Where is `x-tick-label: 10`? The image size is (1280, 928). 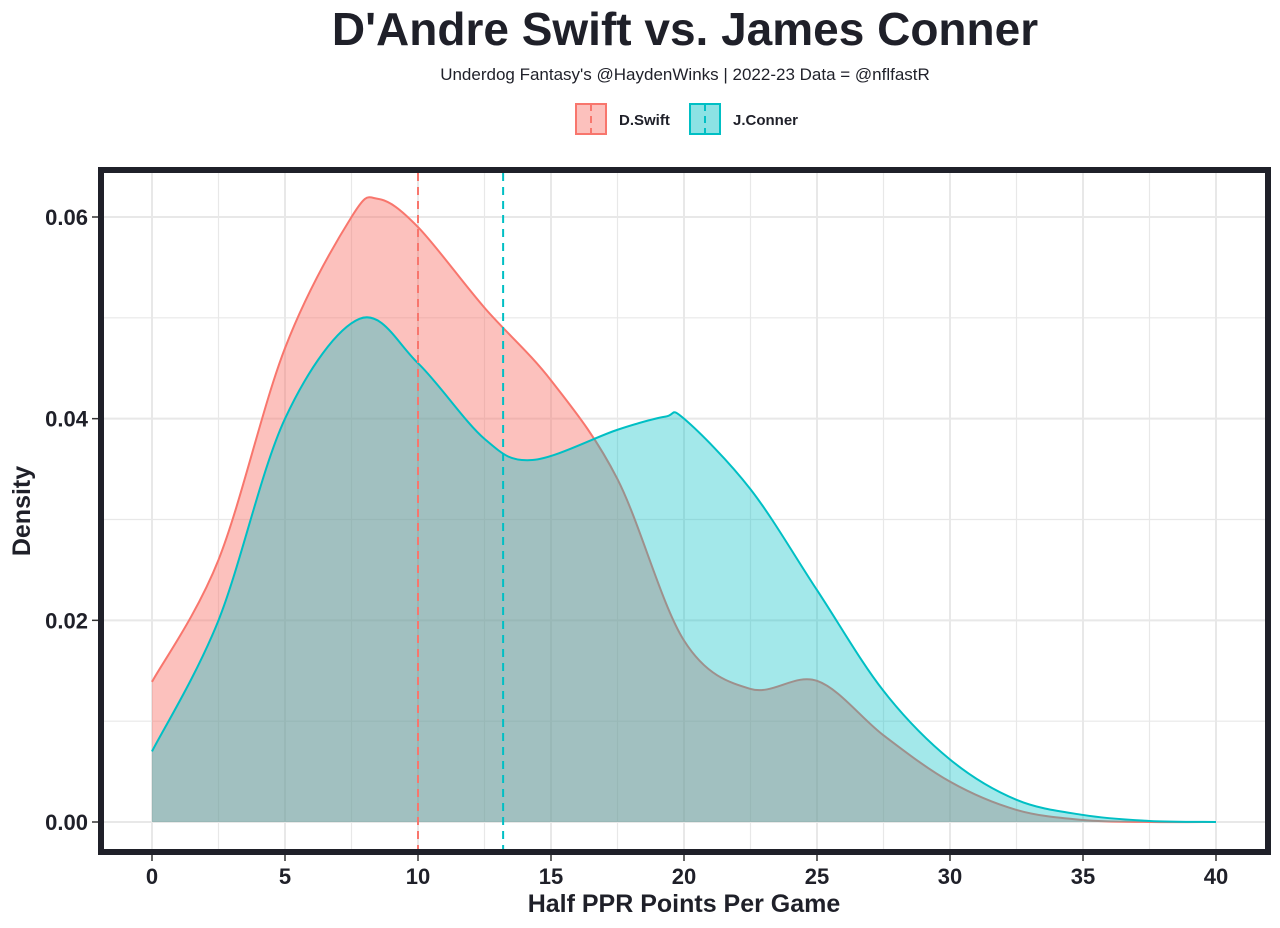
x-tick-label: 10 is located at coordinates (418, 876).